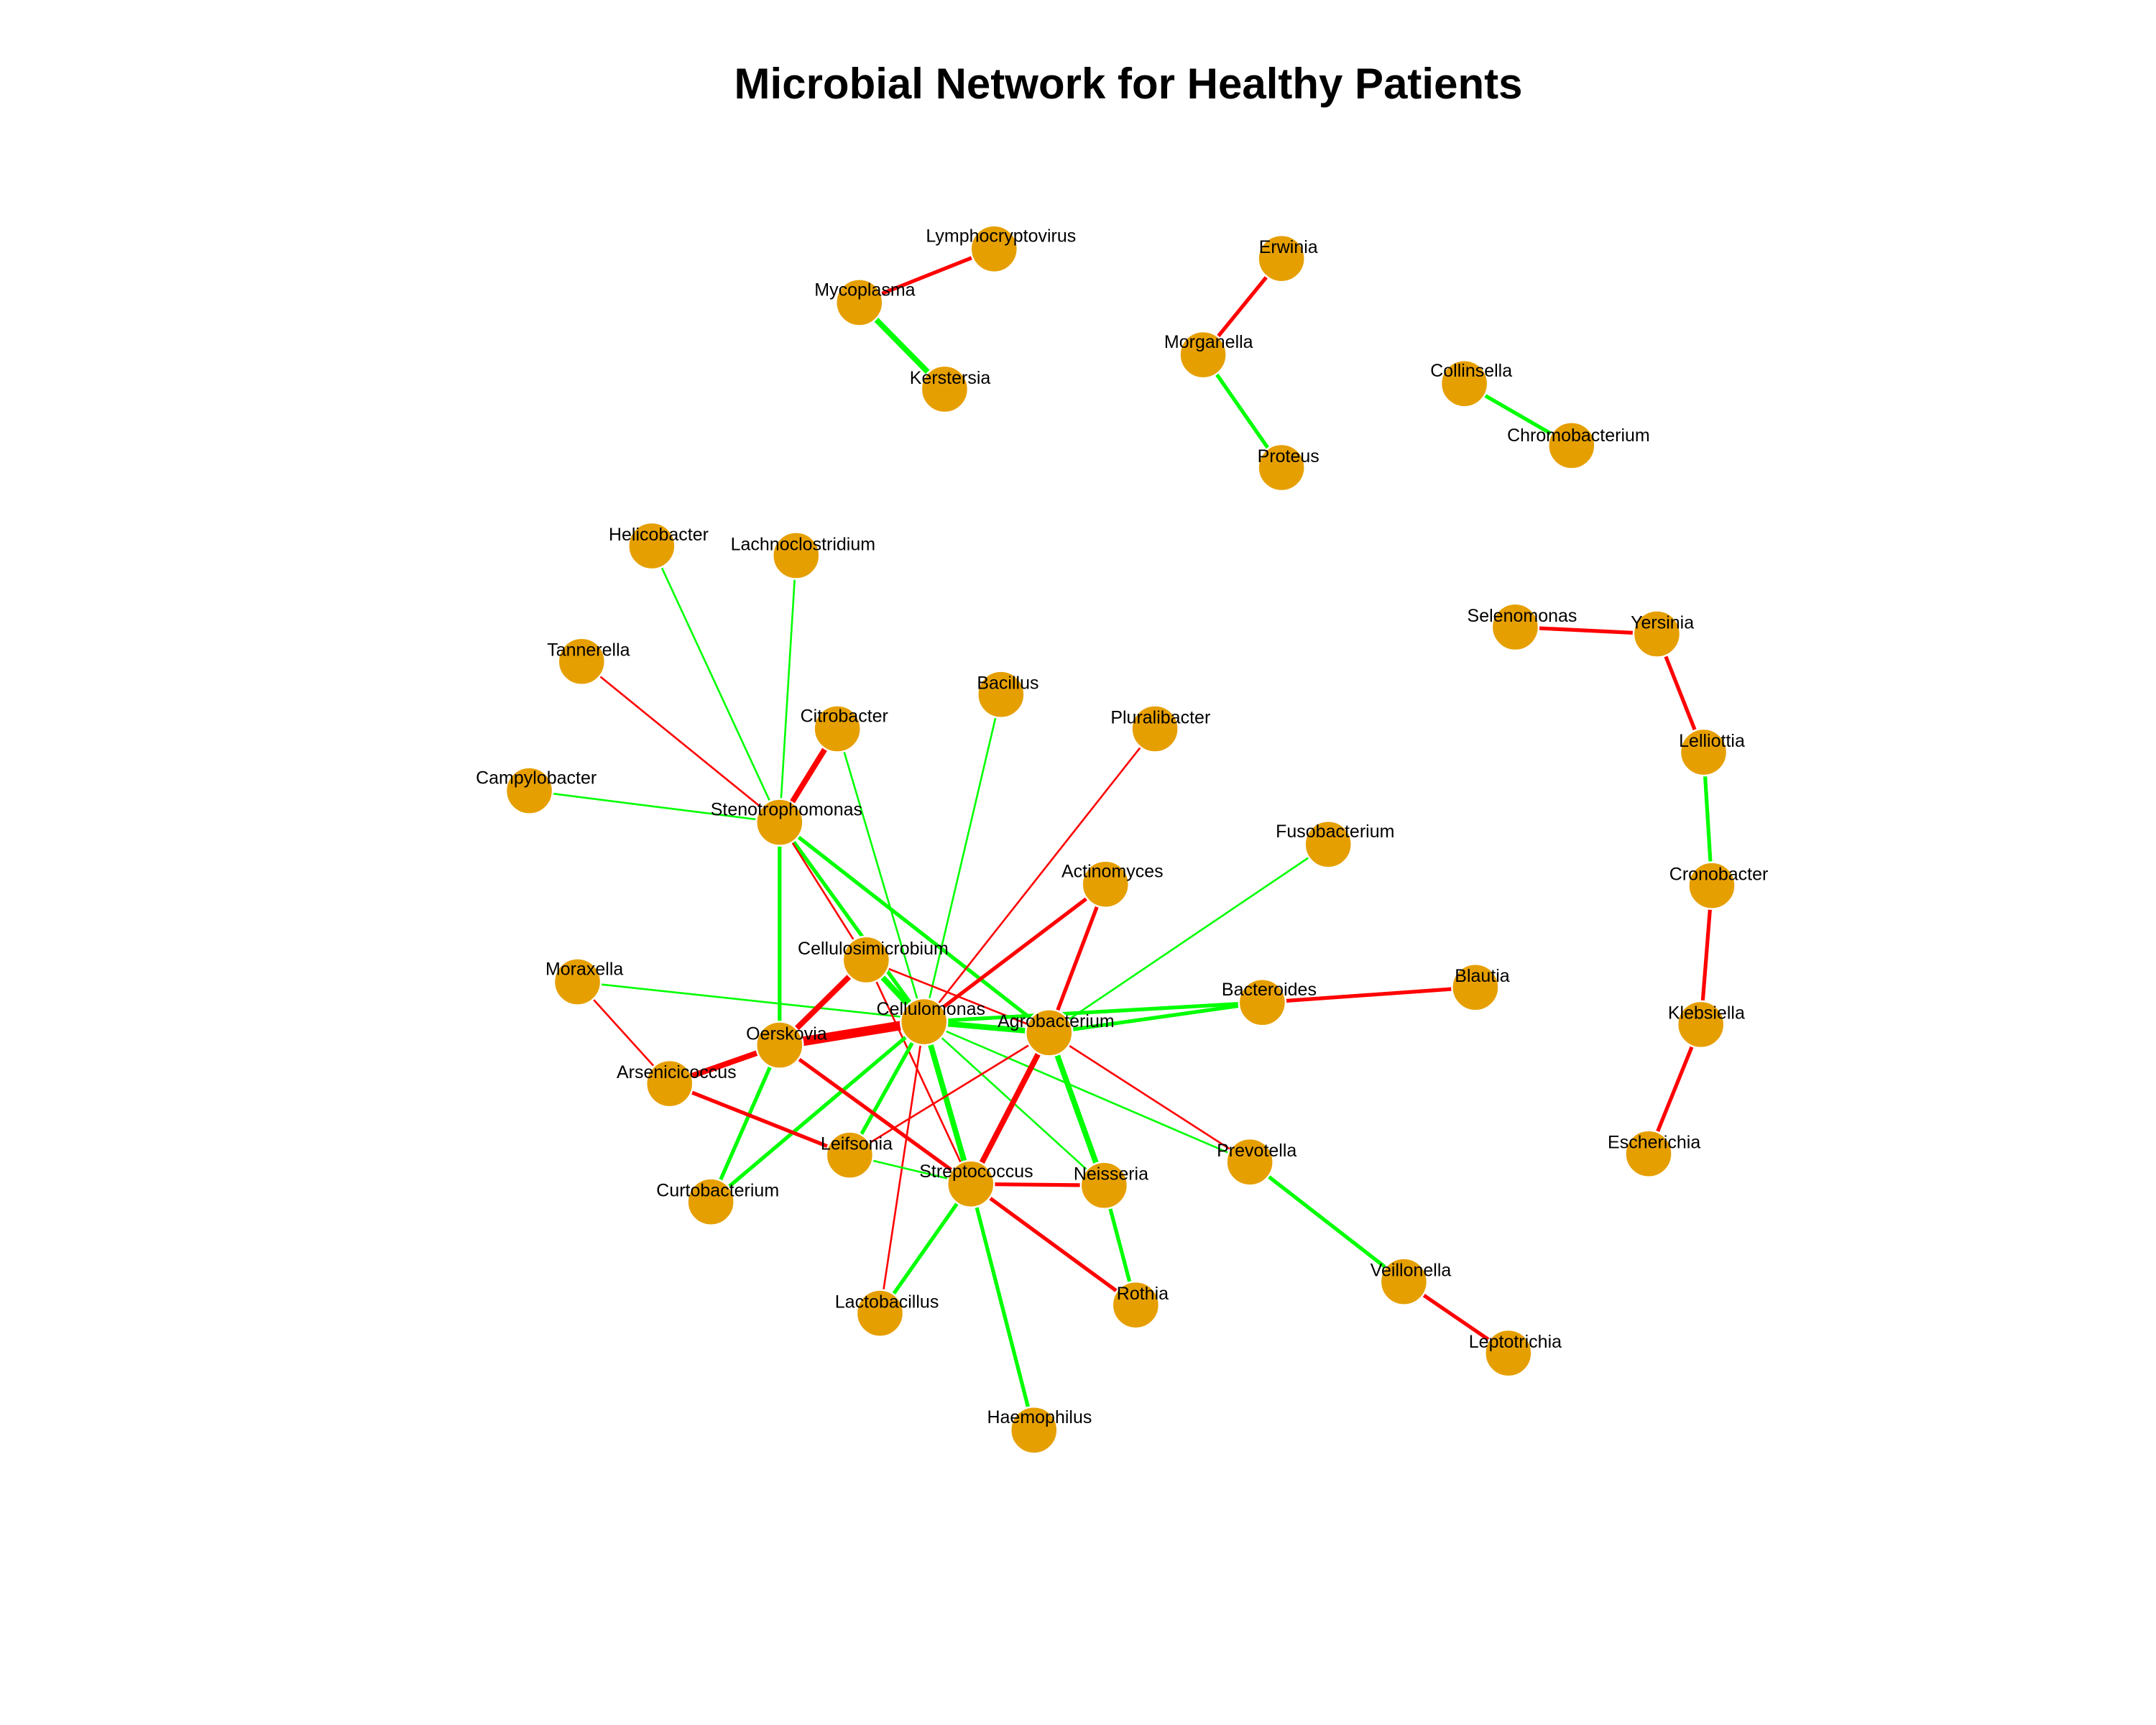 The image size is (2156, 1725). What do you see at coordinates (1086, 1092) in the screenshot?
I see `edge-cellulomonas-prevotella` at bounding box center [1086, 1092].